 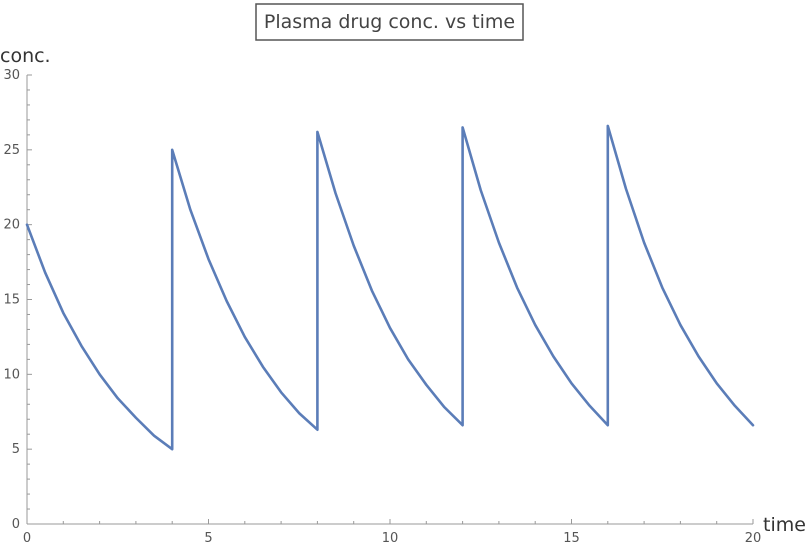 I want to click on y-tick-label: 15, so click(x=11, y=300).